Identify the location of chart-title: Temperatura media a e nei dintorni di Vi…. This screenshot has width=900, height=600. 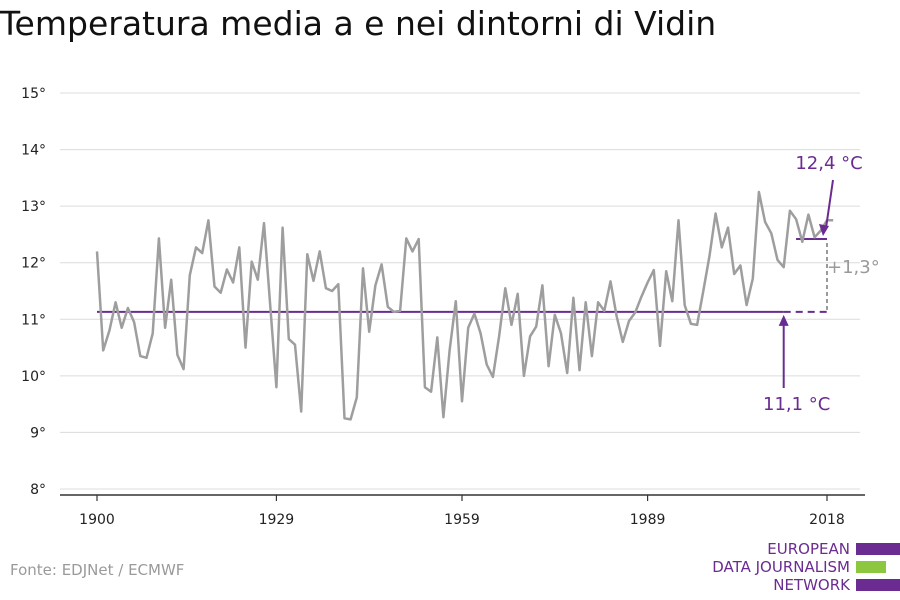
(358, 23).